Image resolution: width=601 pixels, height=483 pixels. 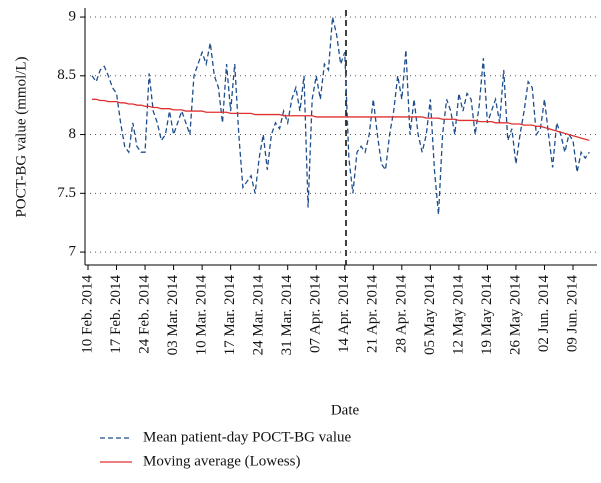 What do you see at coordinates (430, 315) in the screenshot?
I see `x-tick-label: 05 May 2014` at bounding box center [430, 315].